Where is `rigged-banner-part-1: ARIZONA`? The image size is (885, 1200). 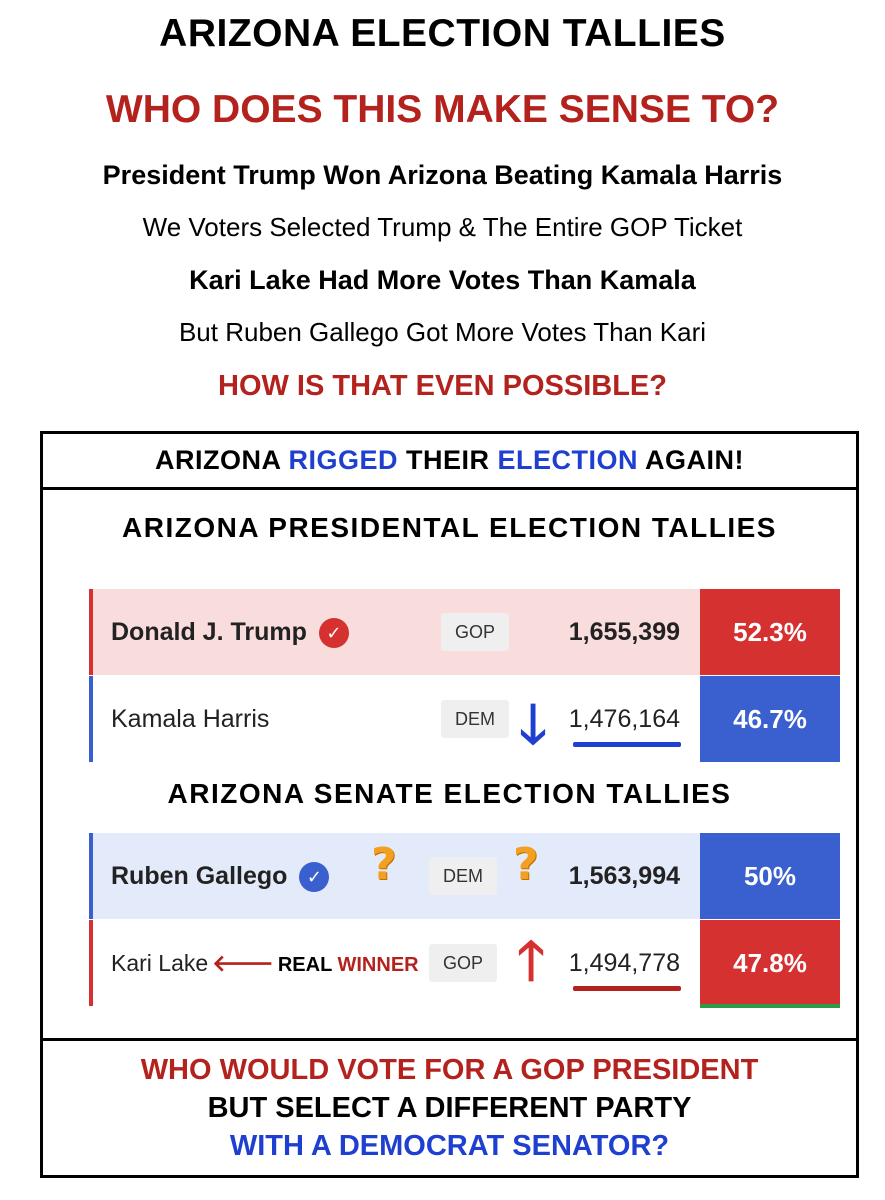 rigged-banner-part-1: ARIZONA is located at coordinates (222, 460).